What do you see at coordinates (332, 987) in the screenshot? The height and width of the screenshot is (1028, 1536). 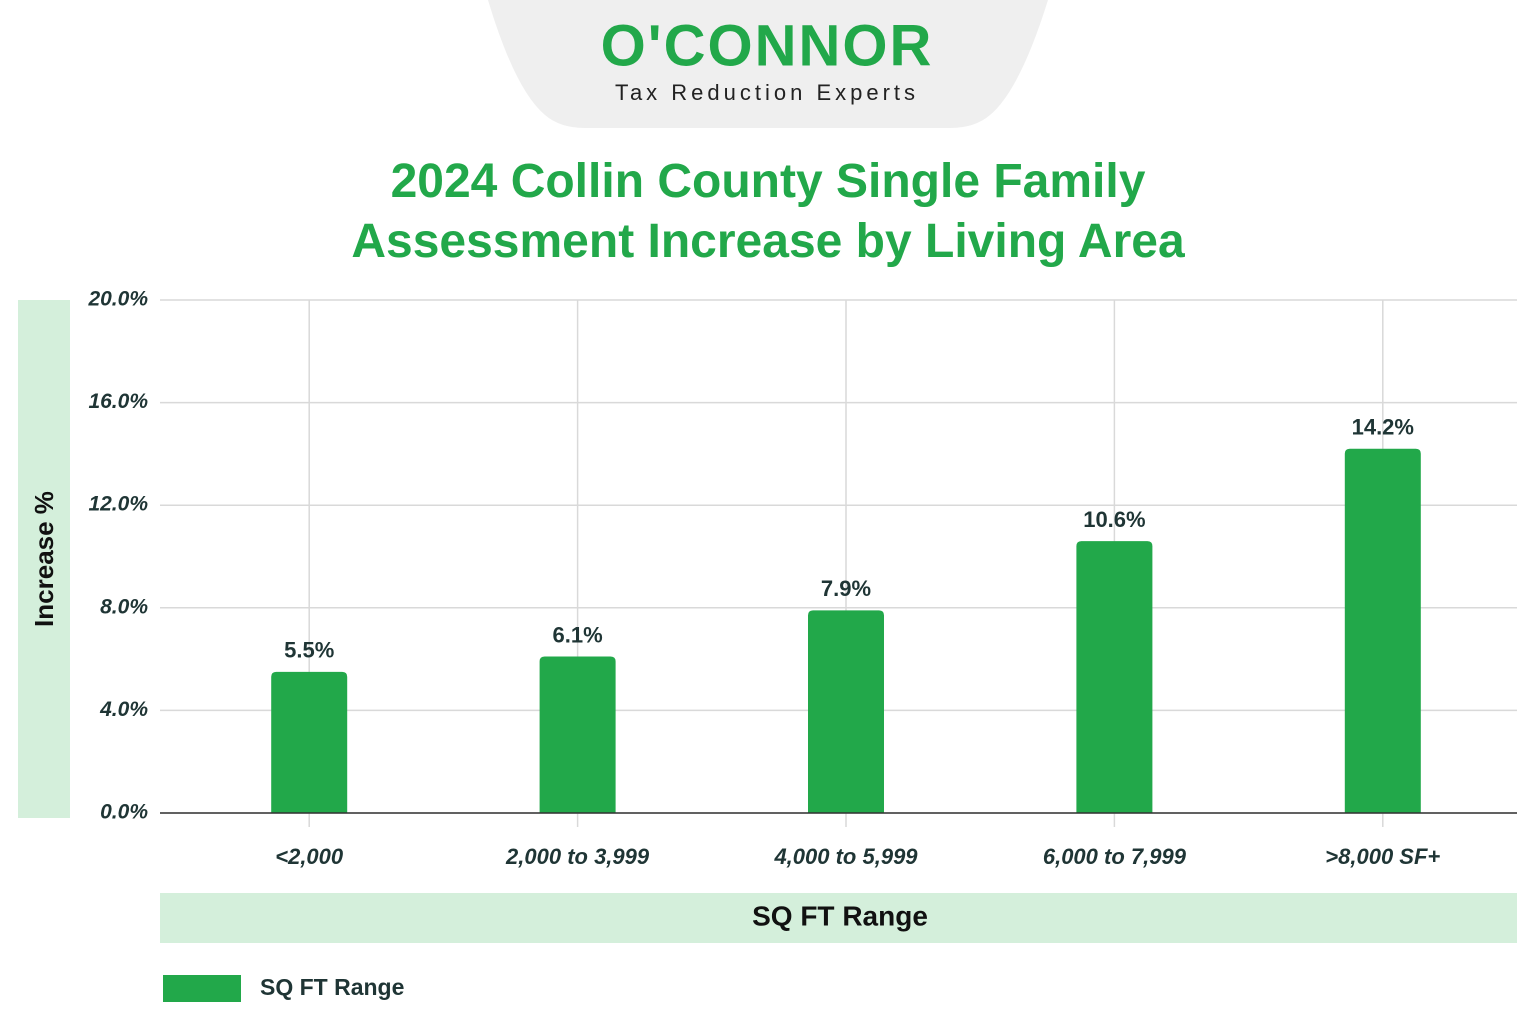 I see `legend-label: SQ FT Range` at bounding box center [332, 987].